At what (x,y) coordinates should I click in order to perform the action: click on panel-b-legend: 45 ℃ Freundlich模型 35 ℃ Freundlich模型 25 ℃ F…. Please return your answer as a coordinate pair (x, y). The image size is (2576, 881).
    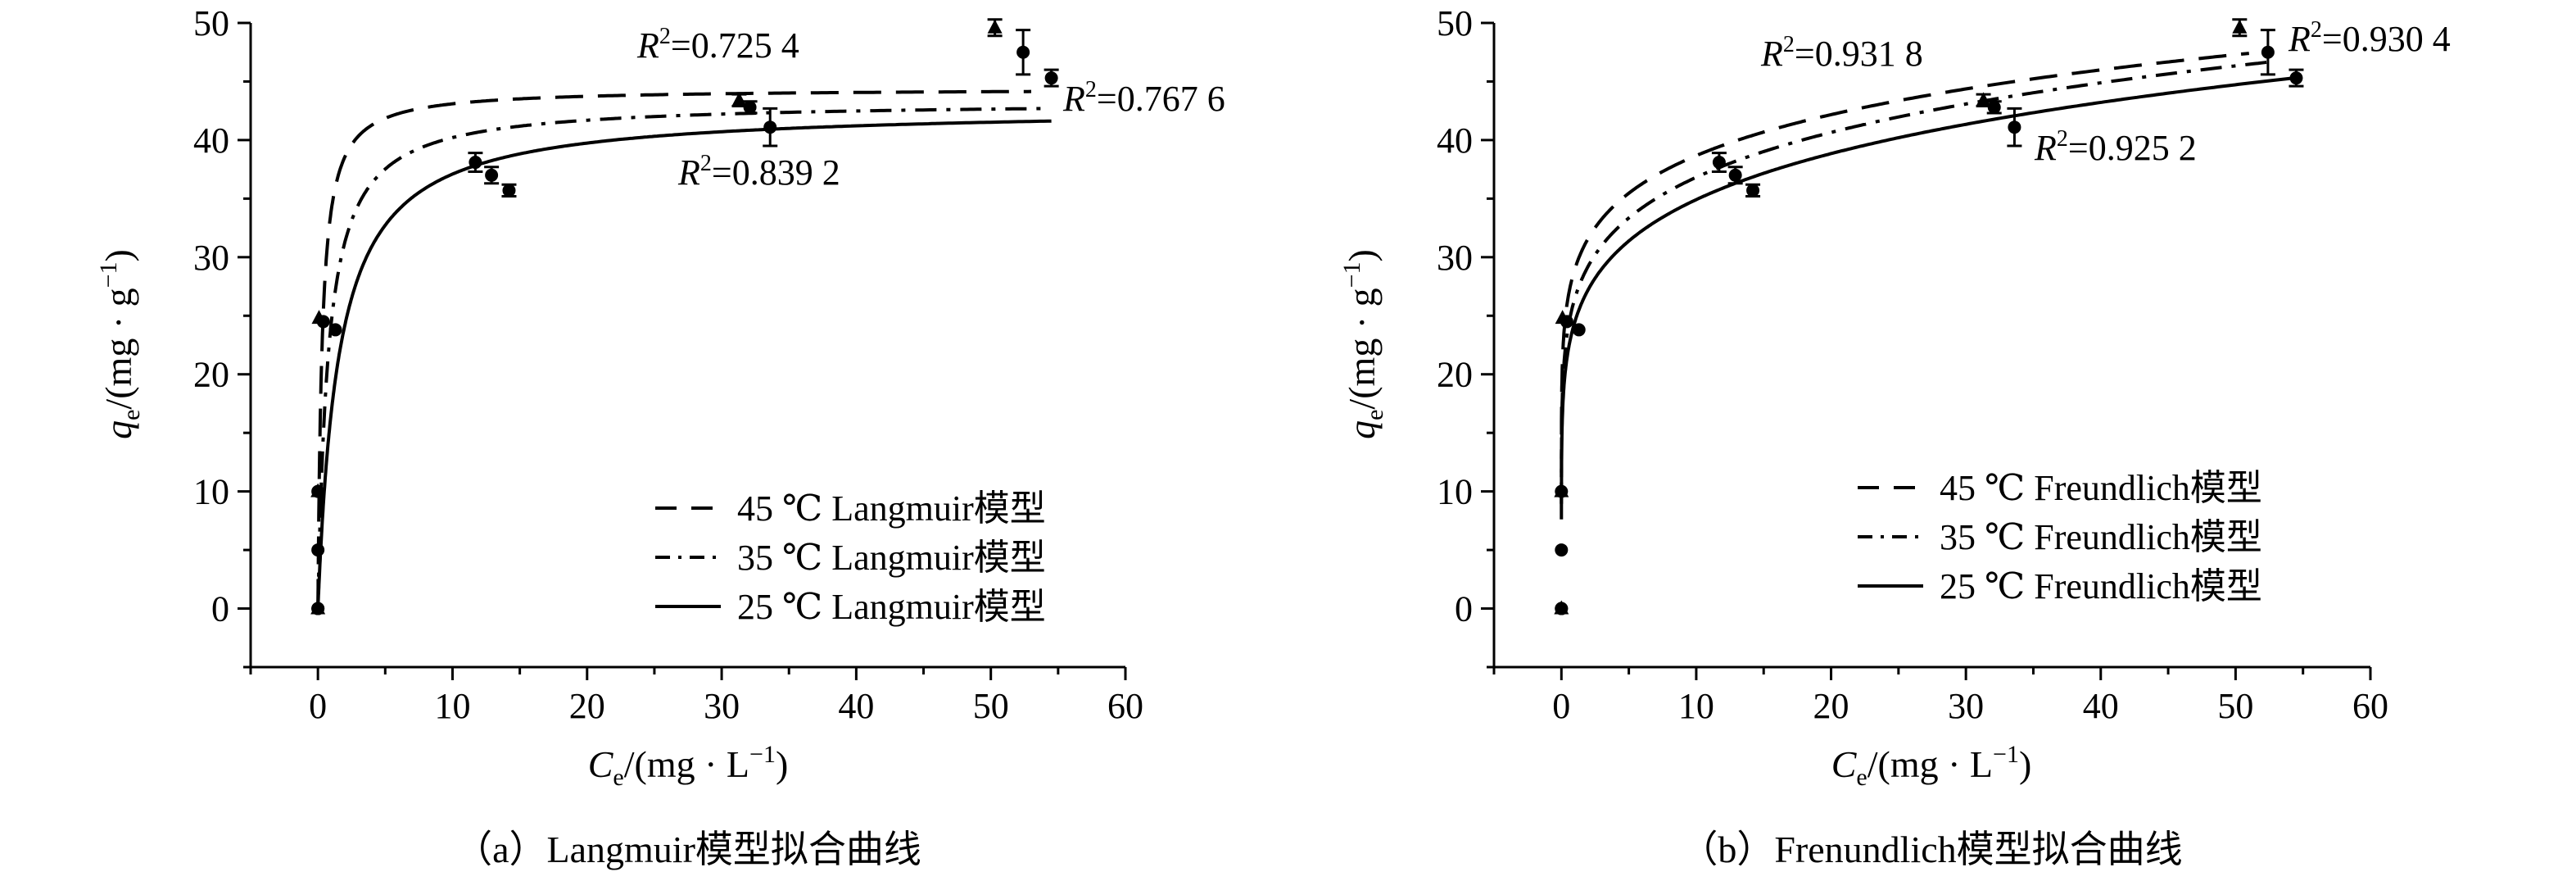
    Looking at the image, I should click on (2060, 537).